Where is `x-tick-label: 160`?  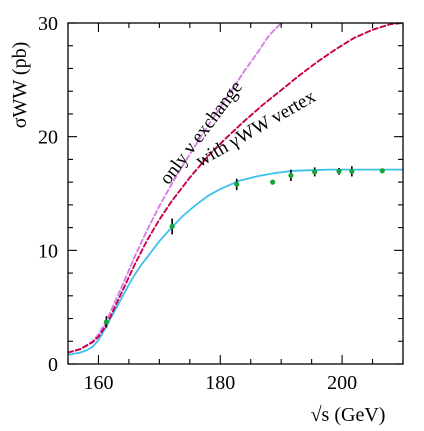 x-tick-label: 160 is located at coordinates (98, 383).